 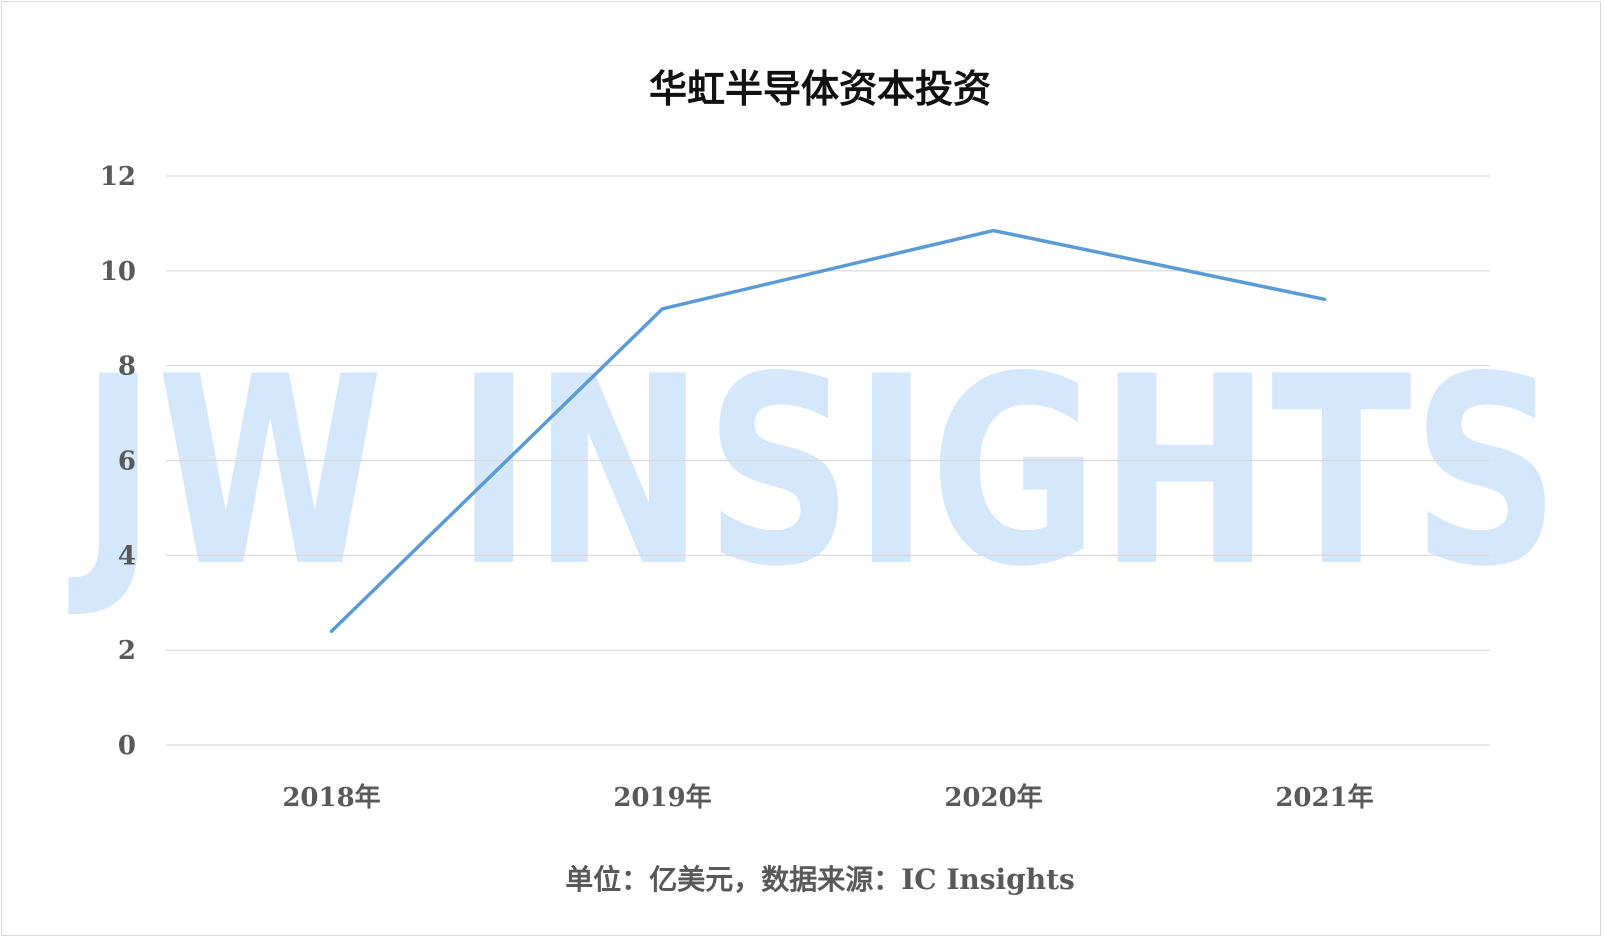 What do you see at coordinates (993, 797) in the screenshot?
I see `x-tick-label: 2020年` at bounding box center [993, 797].